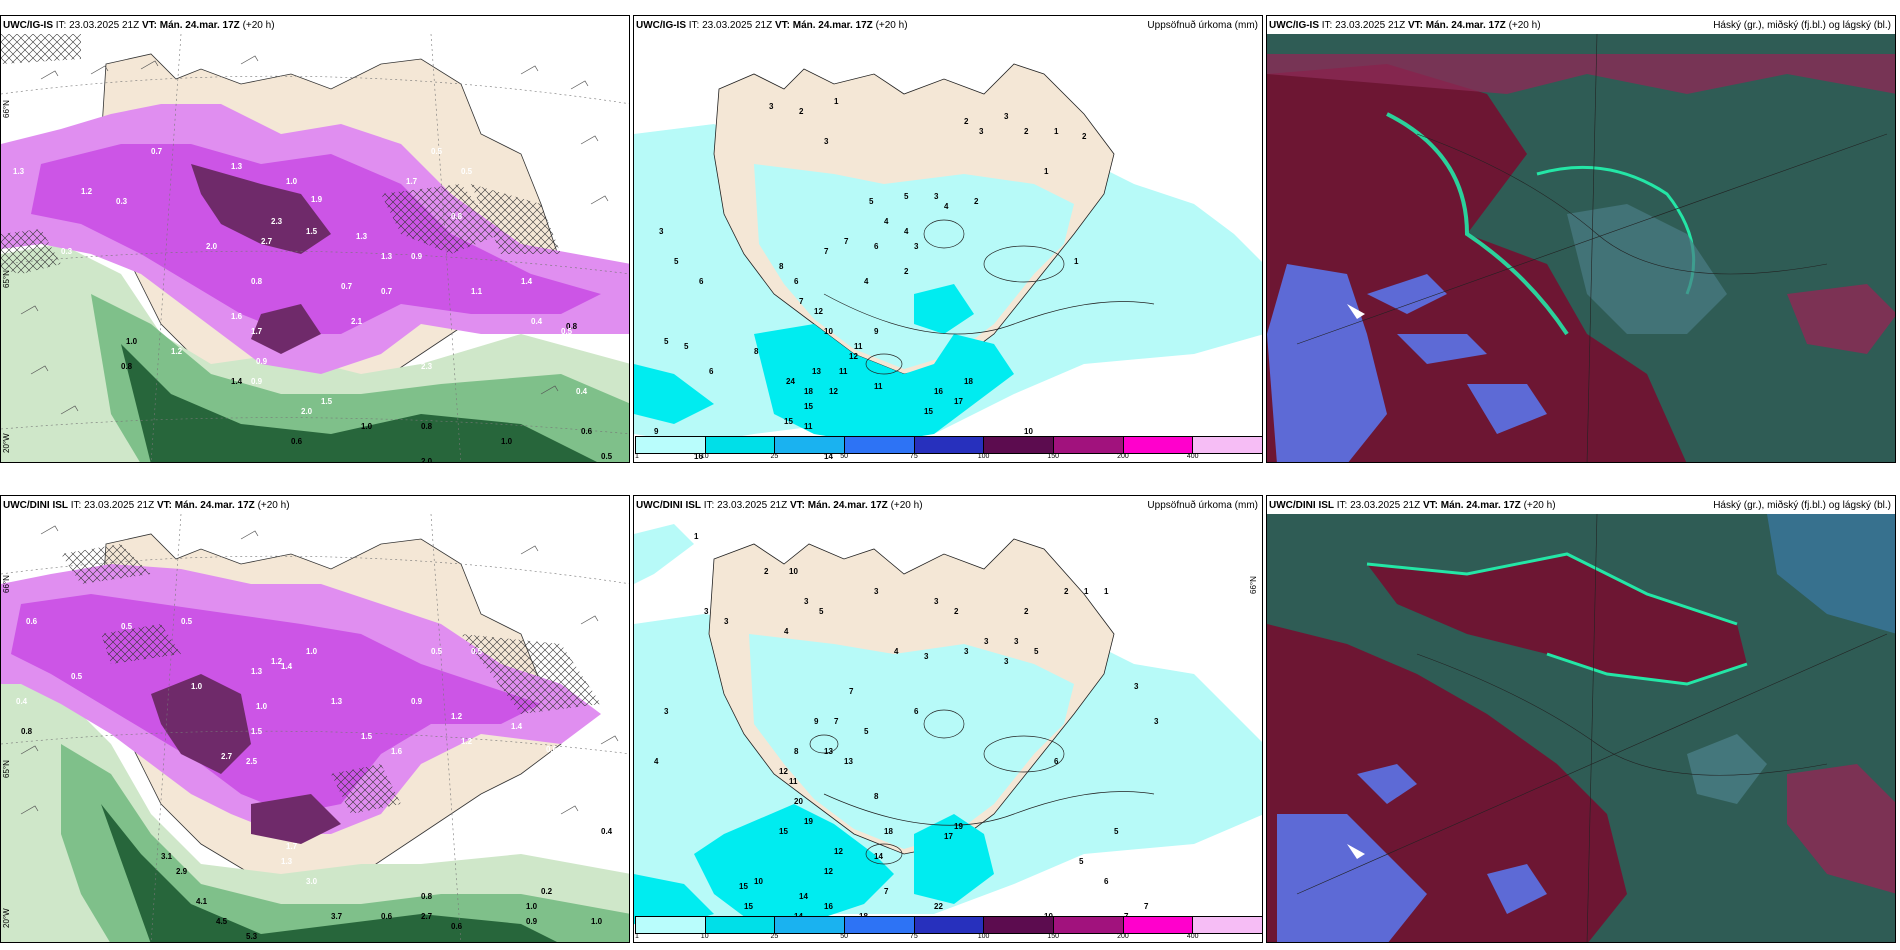 The image size is (1900, 950). What do you see at coordinates (532, 921) in the screenshot?
I see `svg-text: 0.9` at bounding box center [532, 921].